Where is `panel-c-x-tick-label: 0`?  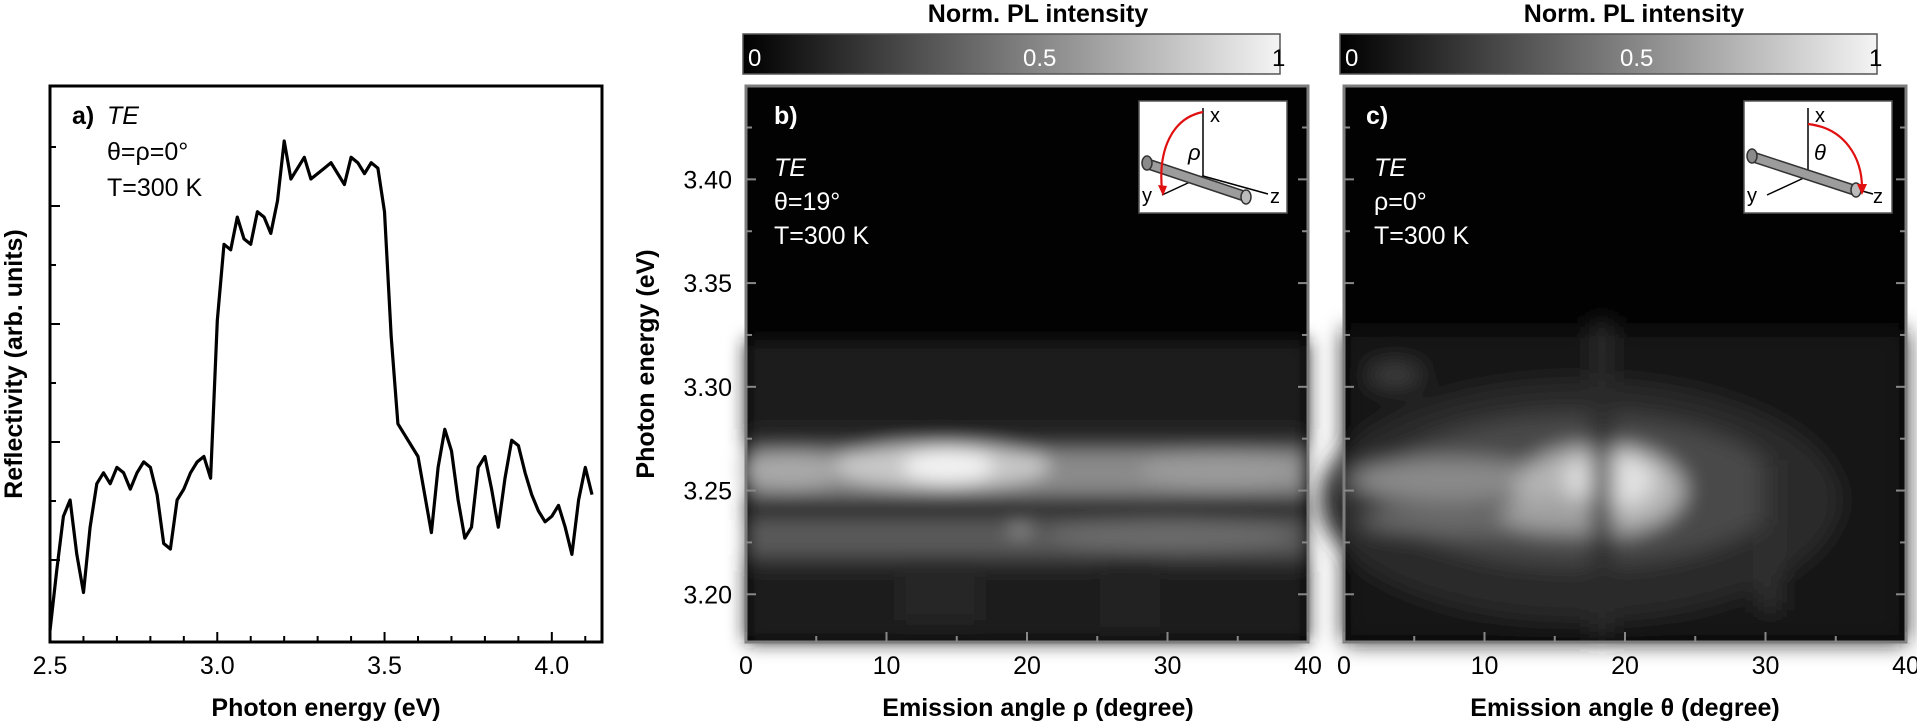 panel-c-x-tick-label: 0 is located at coordinates (1344, 666).